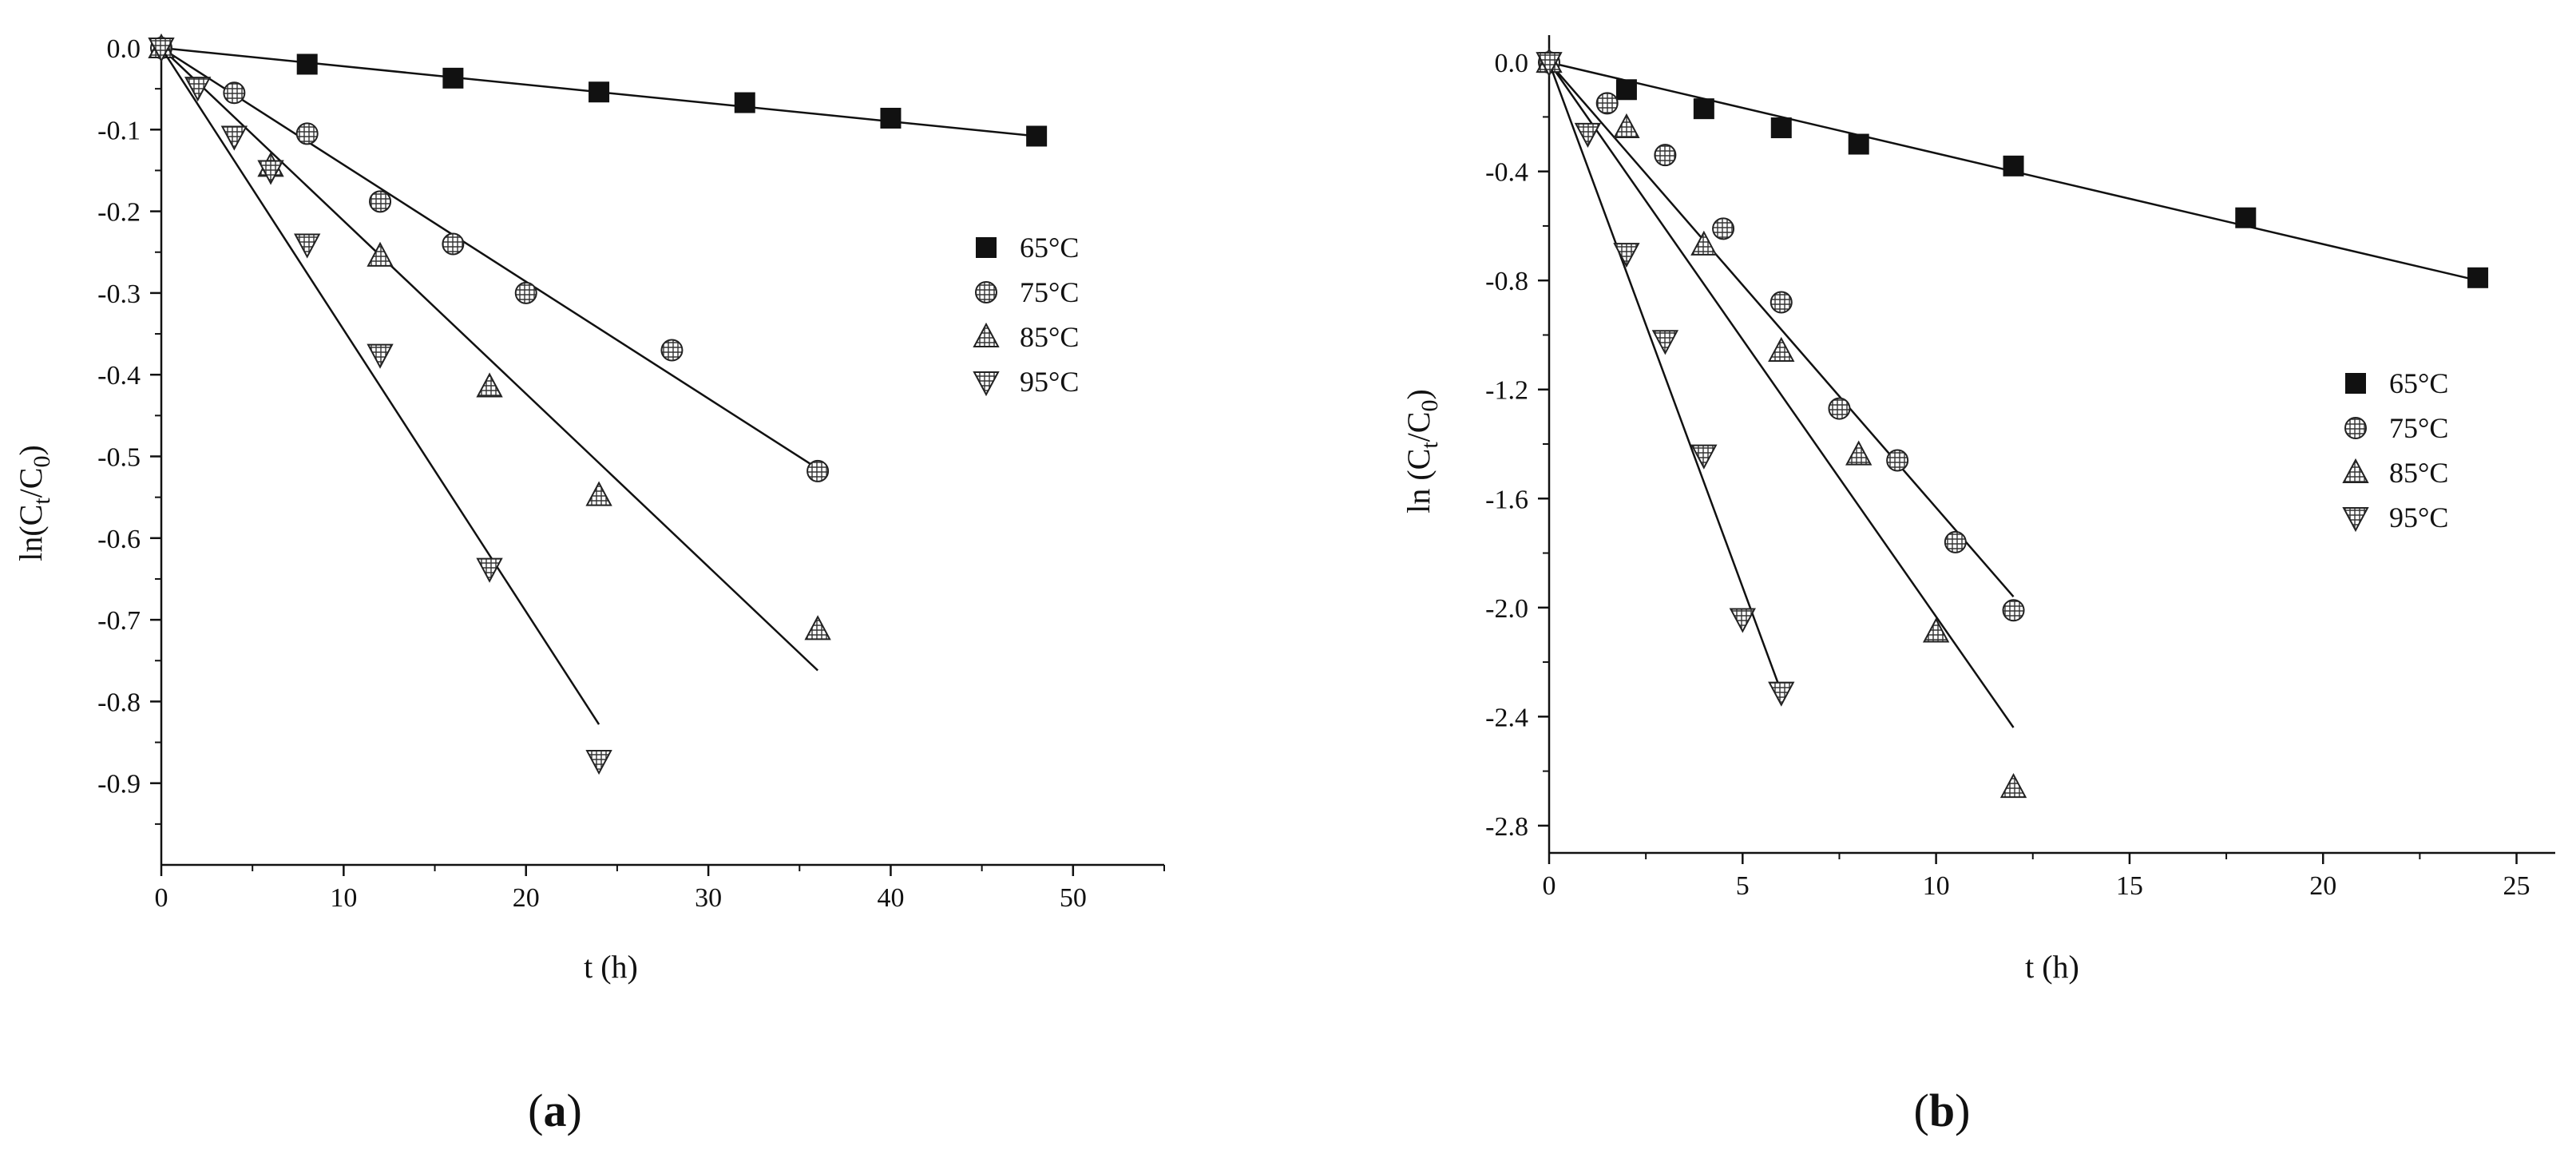 This screenshot has height=1150, width=2576. Describe the element at coordinates (574, 1111) in the screenshot. I see `panel-label-a-close: )` at that location.